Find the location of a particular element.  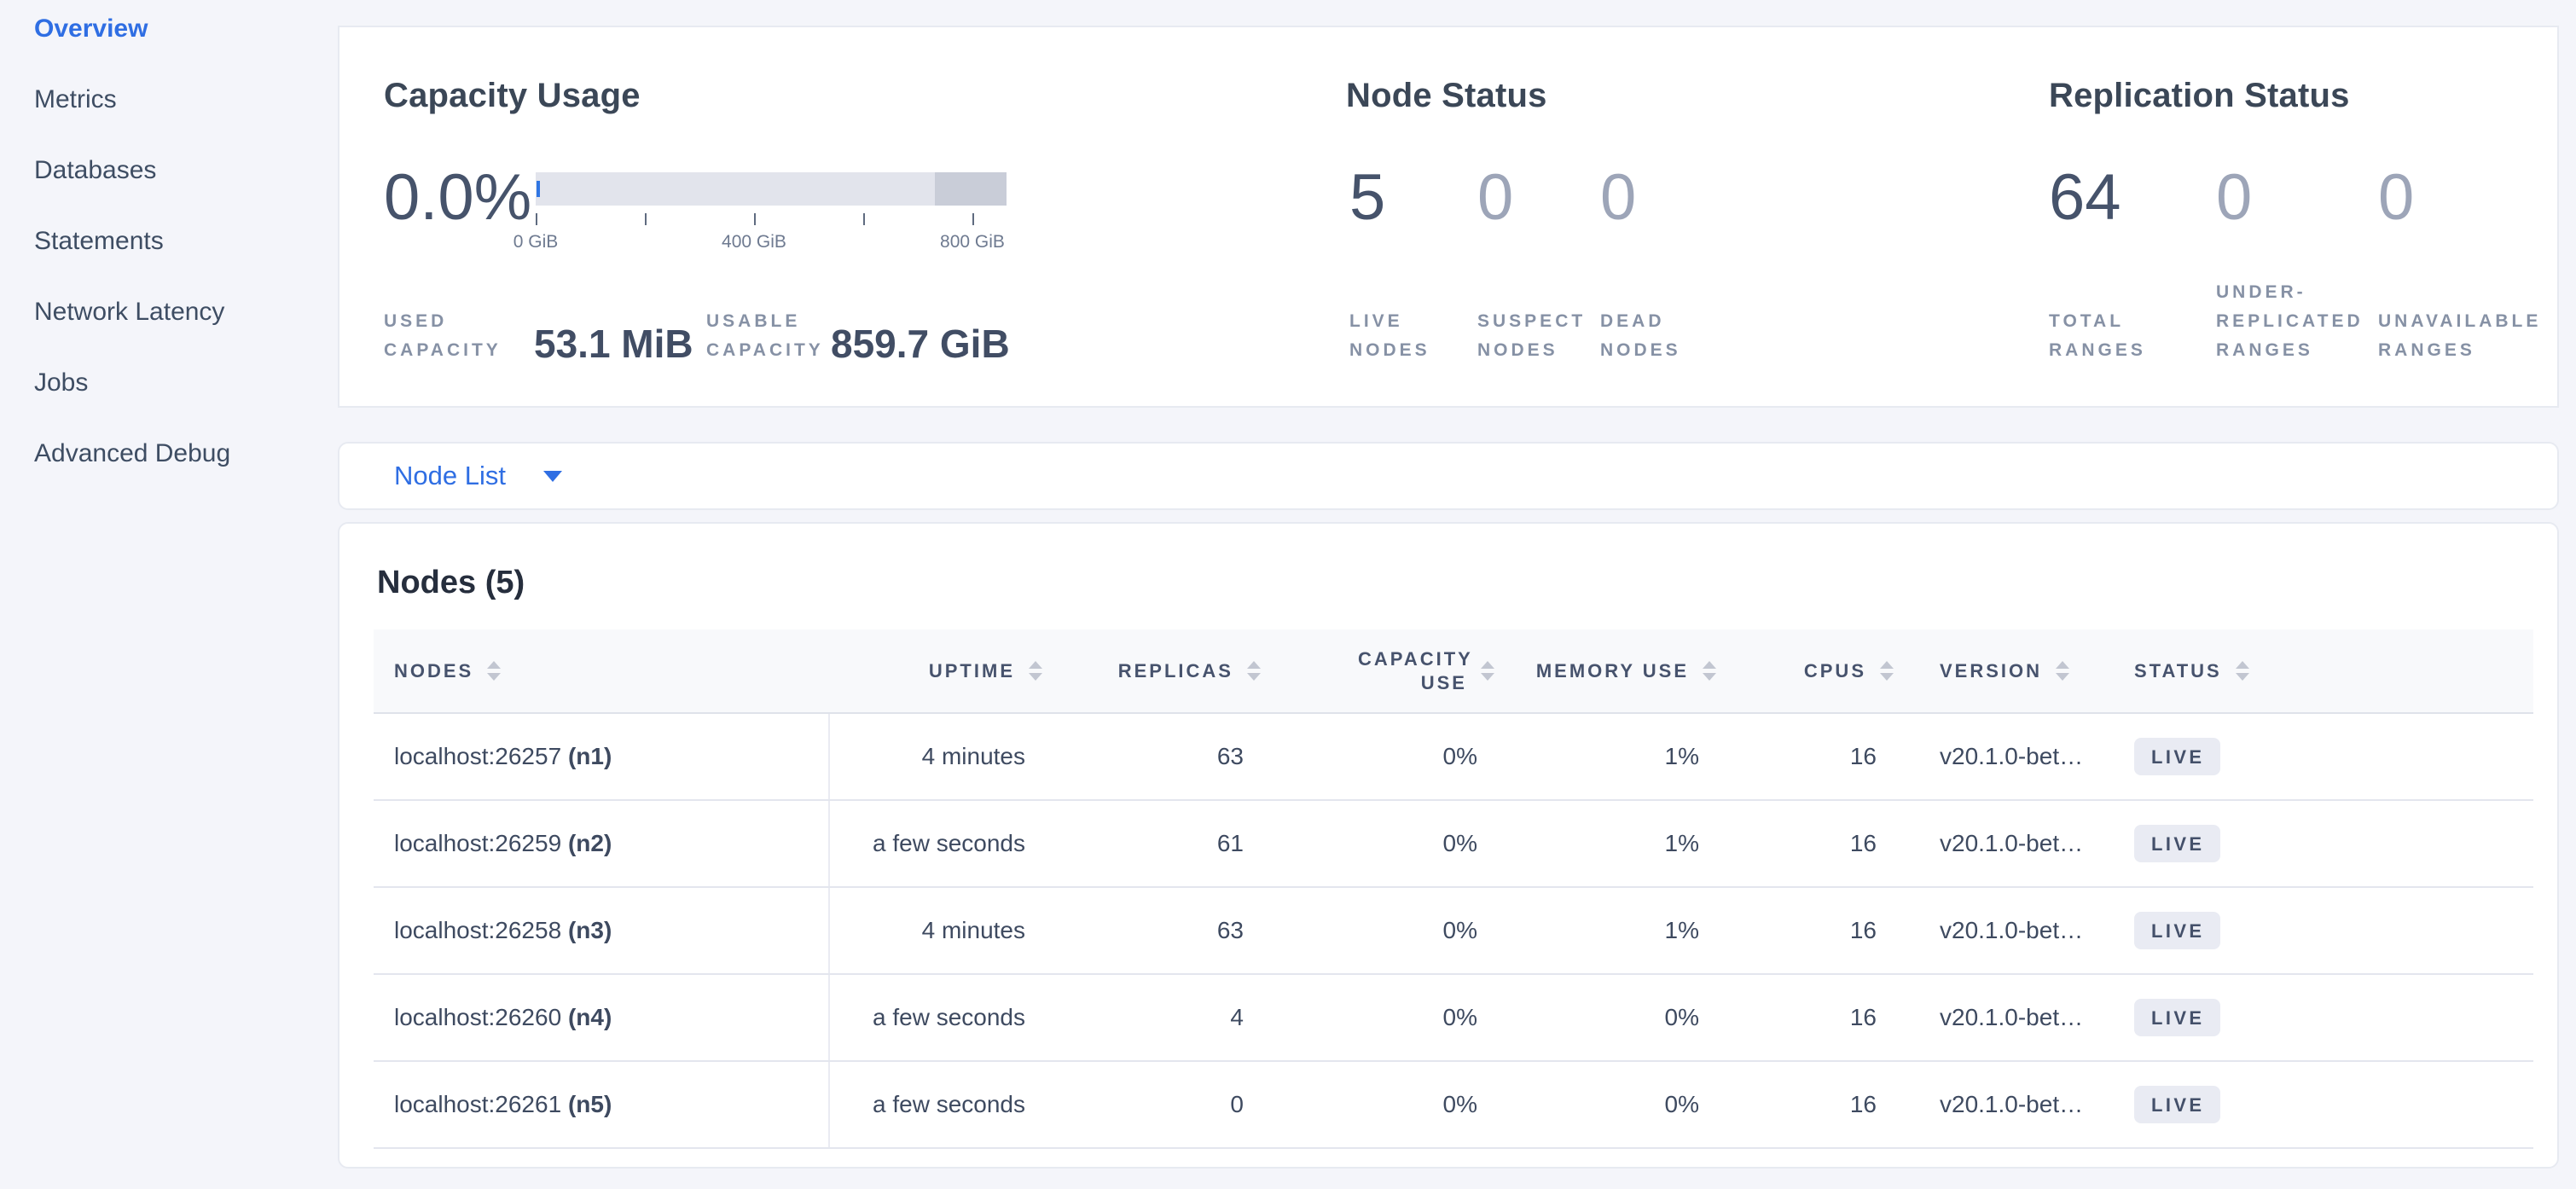

column-header-uptime: UPTIME is located at coordinates (937, 671).